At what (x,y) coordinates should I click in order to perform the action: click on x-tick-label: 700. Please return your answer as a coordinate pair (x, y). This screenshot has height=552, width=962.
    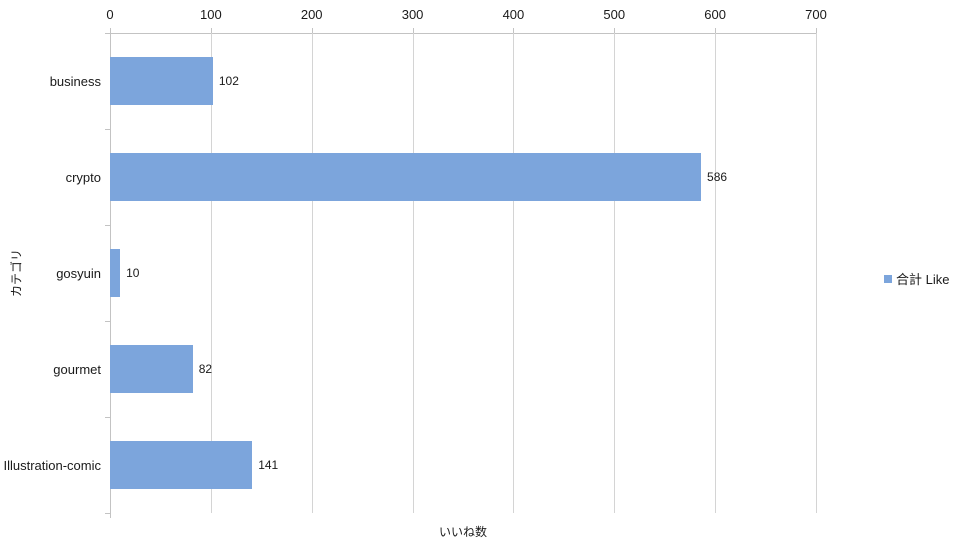
    Looking at the image, I should click on (816, 14).